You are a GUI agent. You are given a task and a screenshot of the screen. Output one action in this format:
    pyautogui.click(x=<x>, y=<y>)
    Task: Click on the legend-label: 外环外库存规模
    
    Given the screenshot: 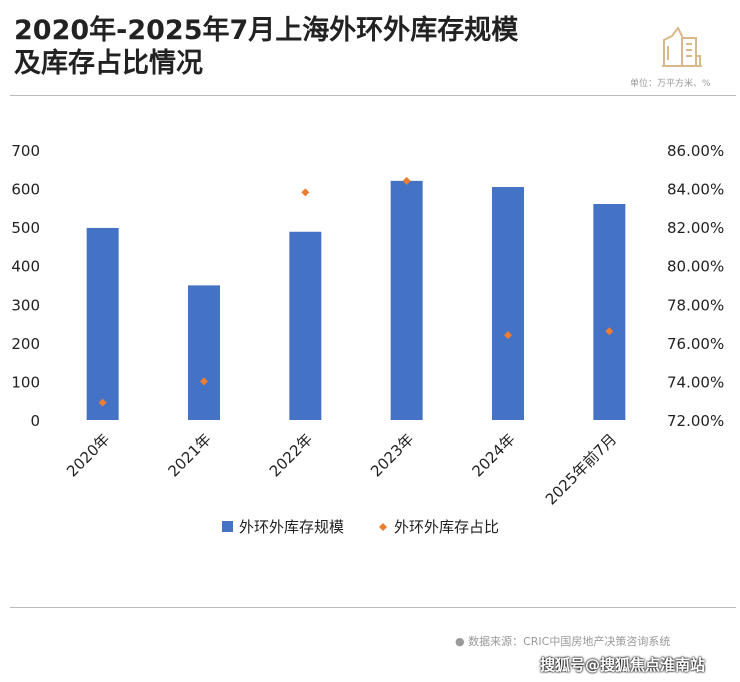 What is the action you would take?
    pyautogui.click(x=291, y=527)
    